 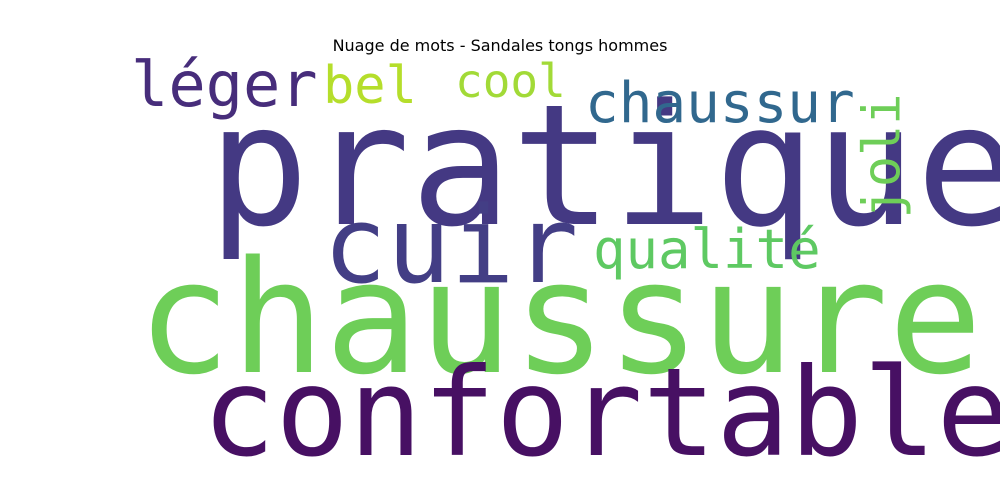 I want to click on word-cool: cool, so click(x=510, y=81).